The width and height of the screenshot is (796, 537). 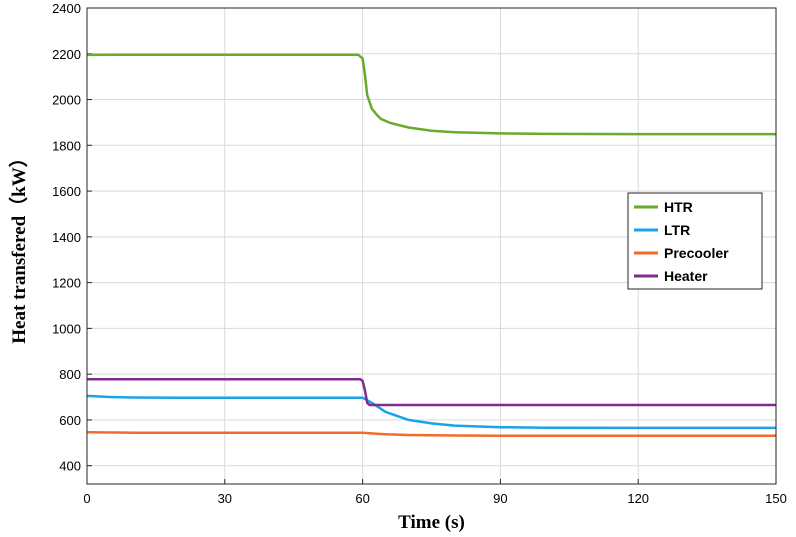 What do you see at coordinates (696, 253) in the screenshot?
I see `legend-label-precooler: Precooler` at bounding box center [696, 253].